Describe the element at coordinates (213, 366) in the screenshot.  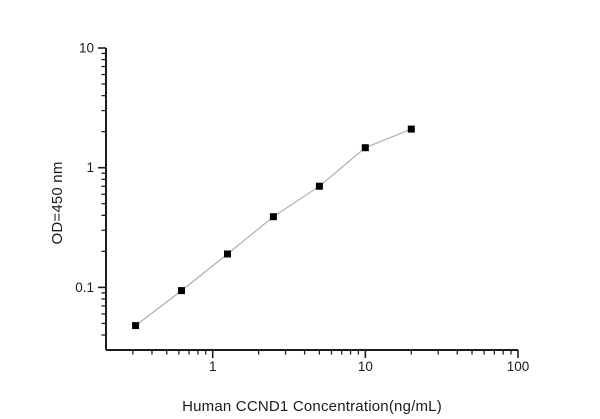
I see `x-tick-label: 1` at that location.